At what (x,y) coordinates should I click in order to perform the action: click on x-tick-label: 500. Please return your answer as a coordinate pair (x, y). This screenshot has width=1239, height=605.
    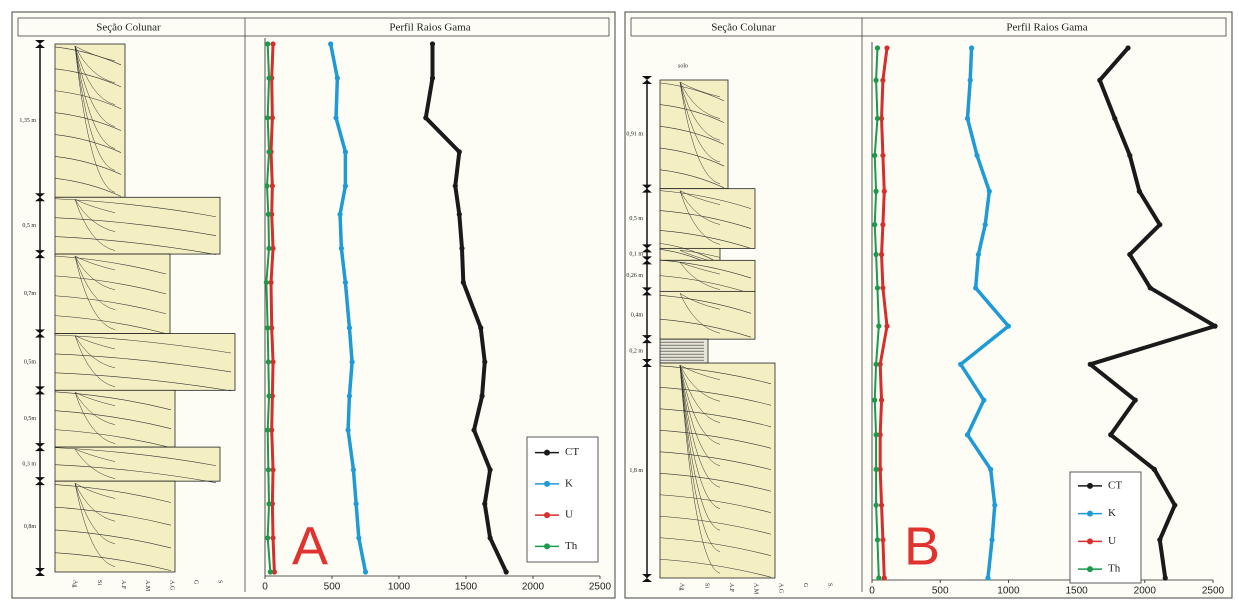
    Looking at the image, I should click on (332, 587).